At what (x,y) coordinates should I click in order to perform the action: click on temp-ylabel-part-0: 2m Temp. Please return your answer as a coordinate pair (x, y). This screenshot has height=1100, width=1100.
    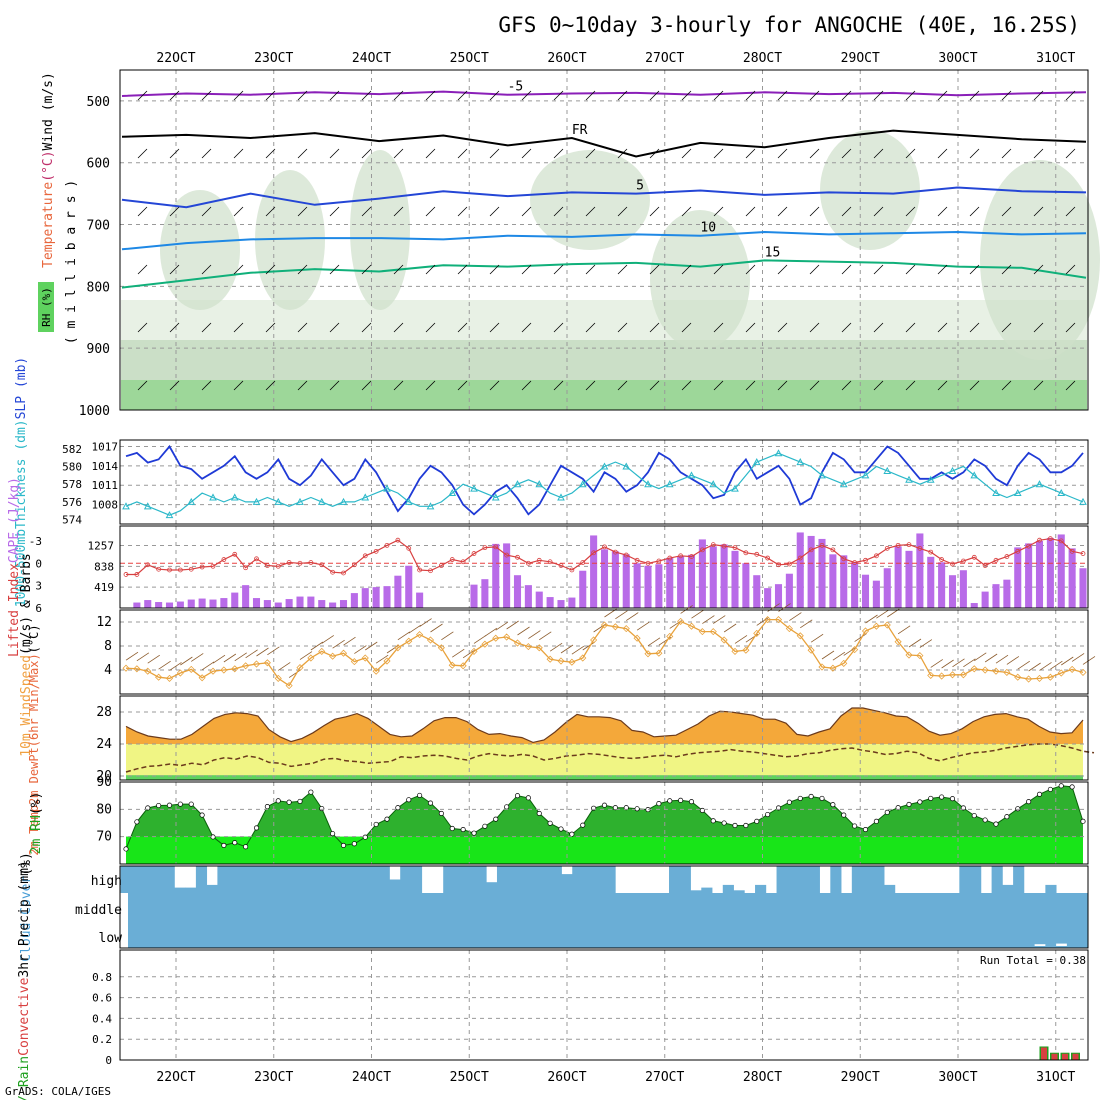
    Looking at the image, I should click on (34, 830).